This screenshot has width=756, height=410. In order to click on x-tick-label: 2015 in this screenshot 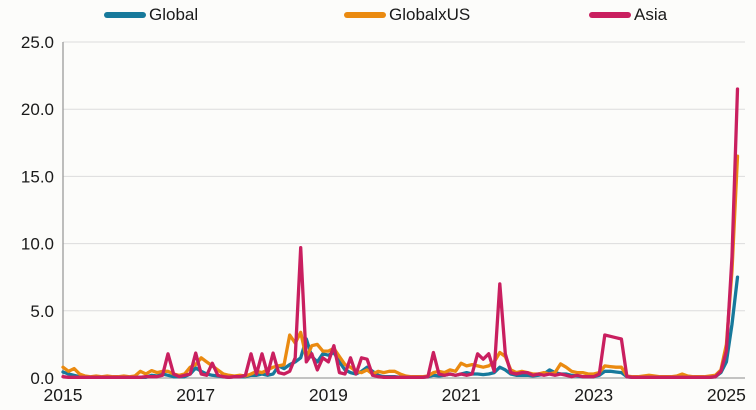, I will do `click(63, 395)`.